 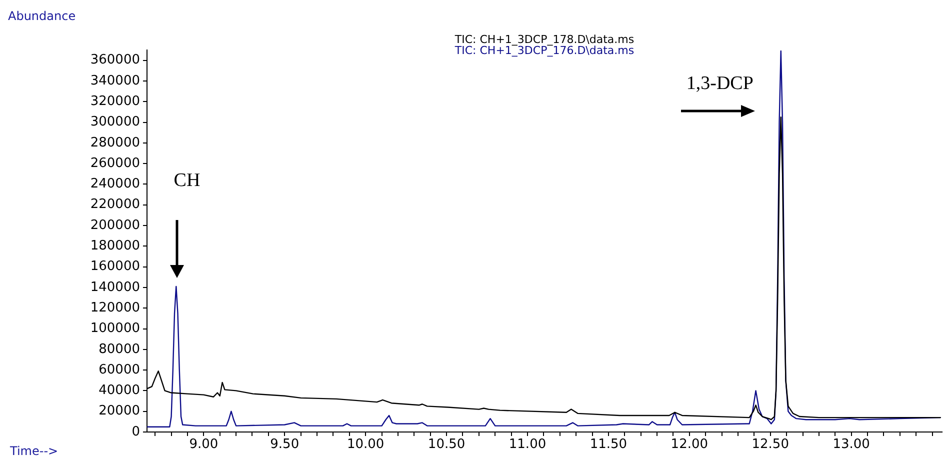 What do you see at coordinates (119, 349) in the screenshot?
I see `y-tick-label: 80000` at bounding box center [119, 349].